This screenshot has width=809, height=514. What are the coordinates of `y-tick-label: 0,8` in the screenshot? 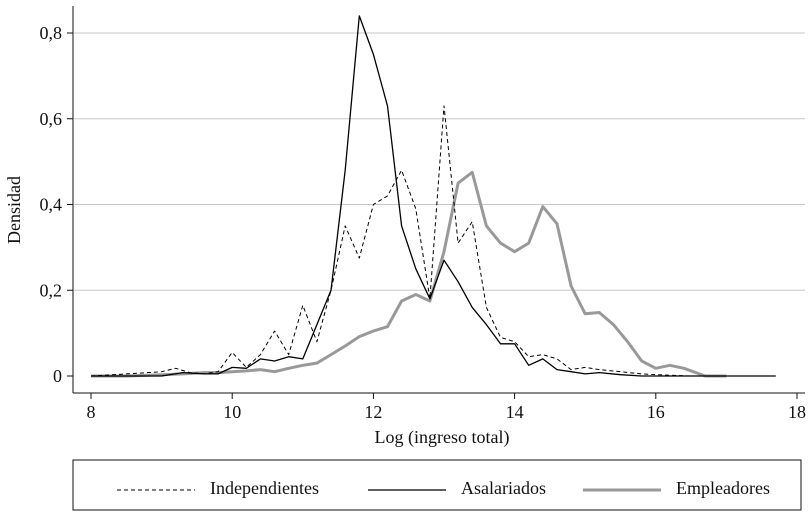 It's located at (51, 33).